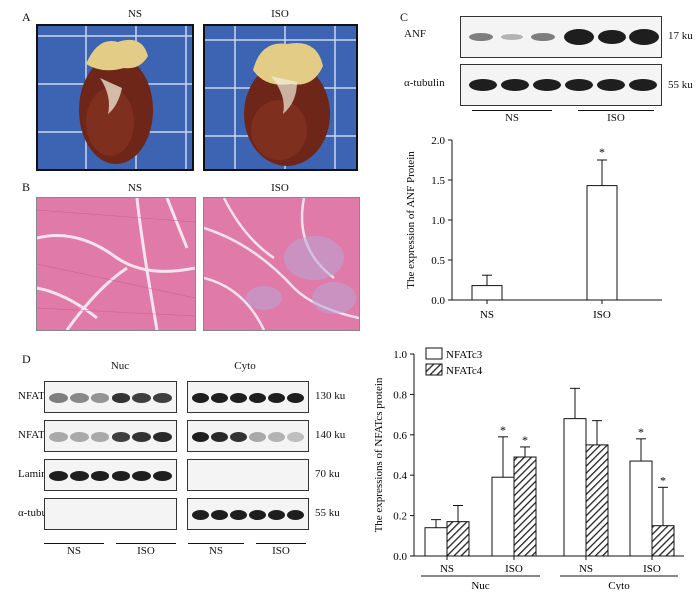 The height and width of the screenshot is (592, 700). I want to click on panel-b-iso-label: ISO, so click(280, 188).